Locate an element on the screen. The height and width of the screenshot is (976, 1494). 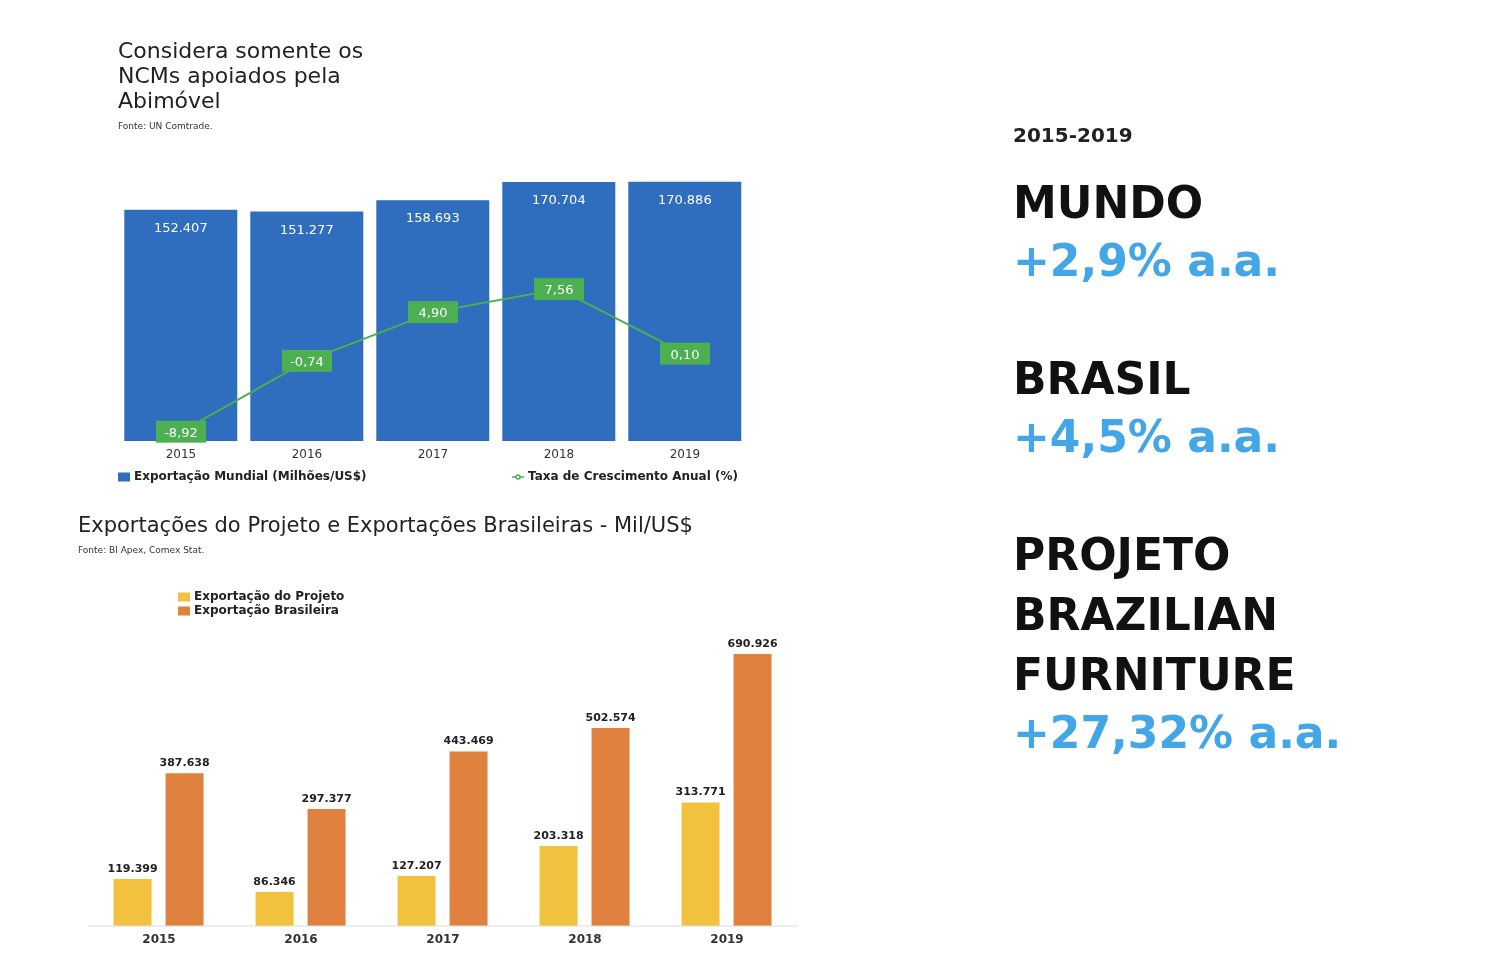
chart-title: Considera somente os NCMs apoiados pela Abimóvel is located at coordinates (241, 75).